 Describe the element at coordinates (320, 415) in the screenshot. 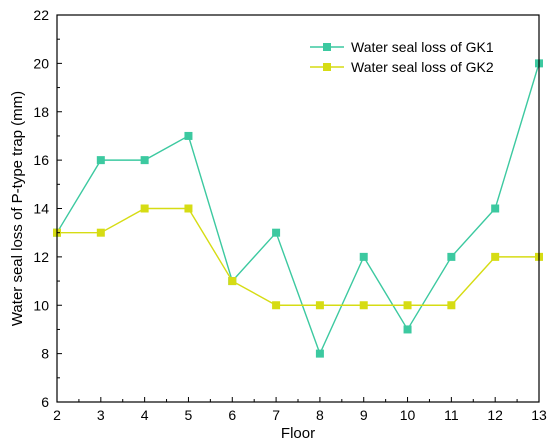

I see `x-tick-label: 8` at that location.